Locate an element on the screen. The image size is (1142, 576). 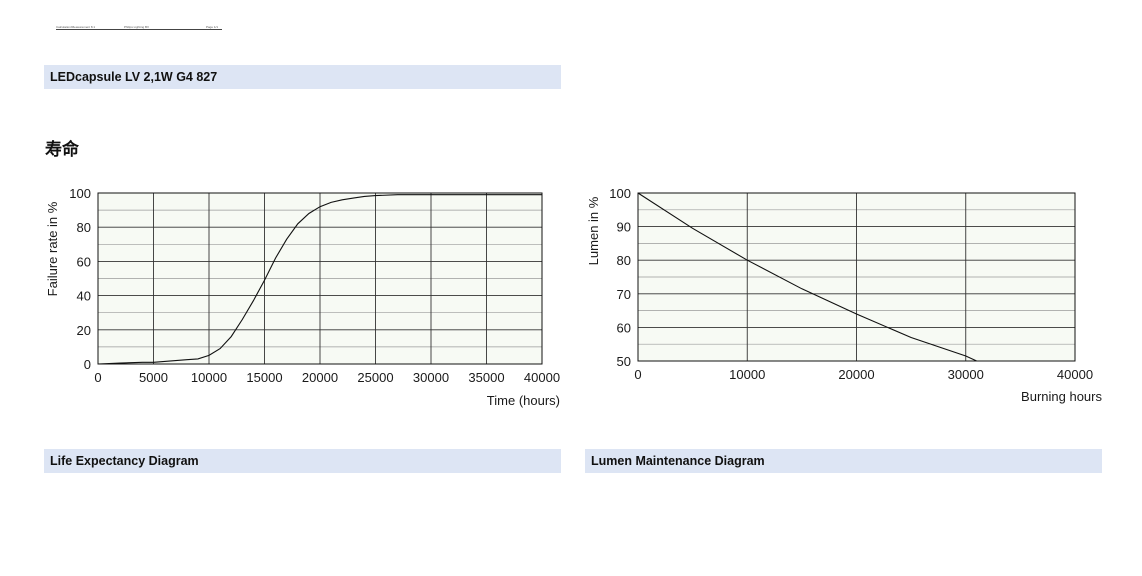
header-center-text: Philips Lighting BV is located at coordinates (137, 27).